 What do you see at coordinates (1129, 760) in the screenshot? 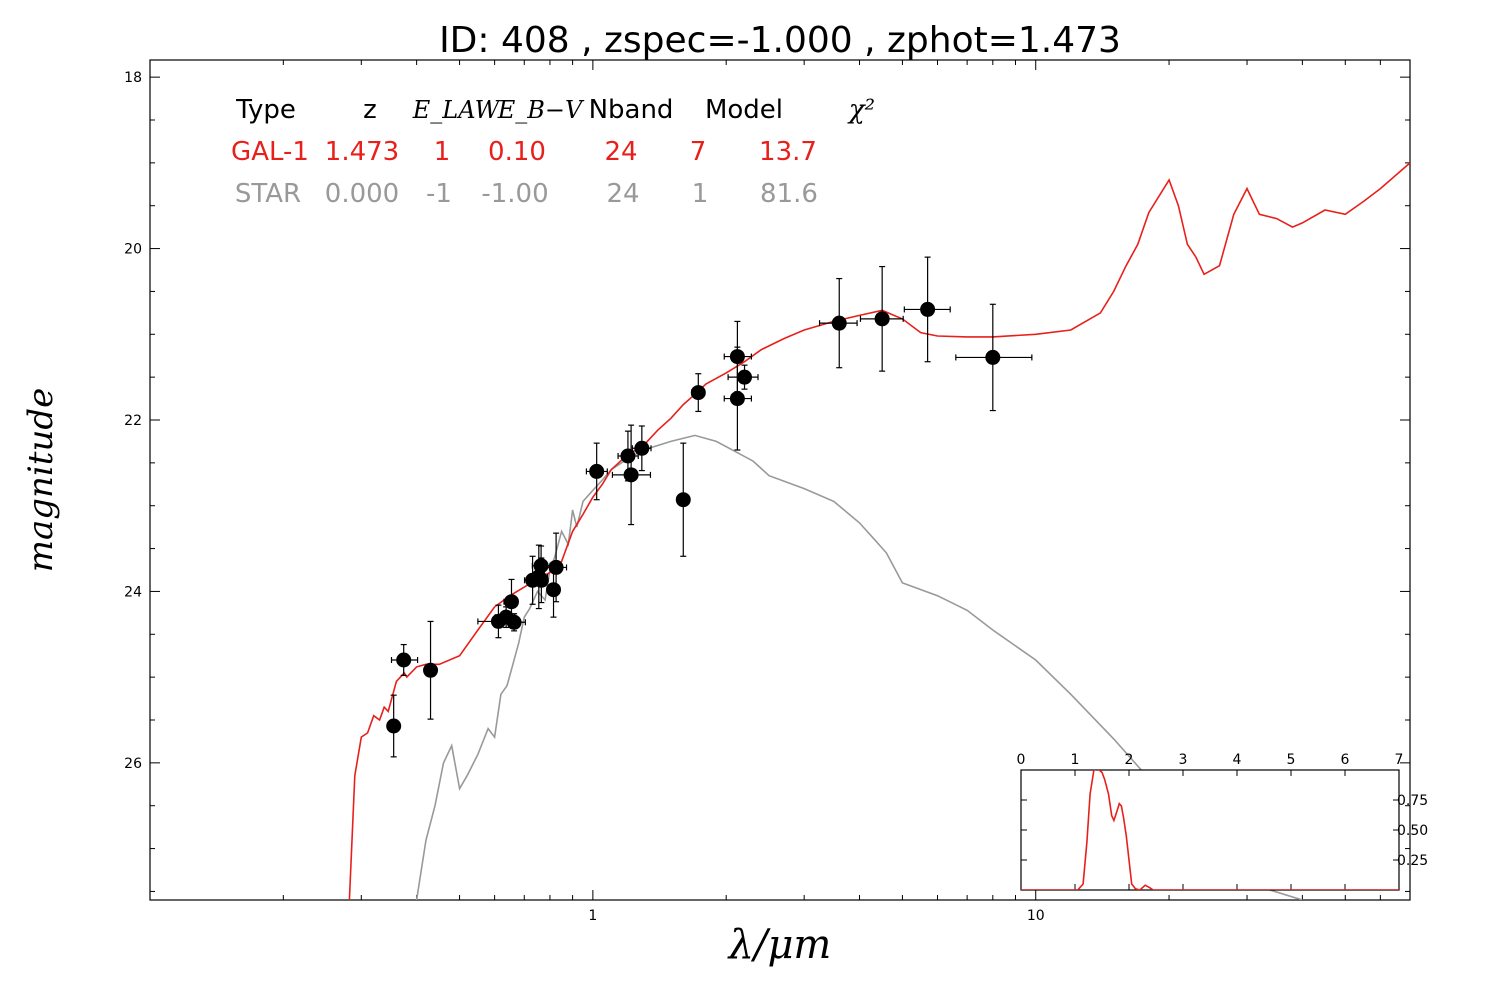
I see `inset-x-tick-label: 2` at bounding box center [1129, 760].